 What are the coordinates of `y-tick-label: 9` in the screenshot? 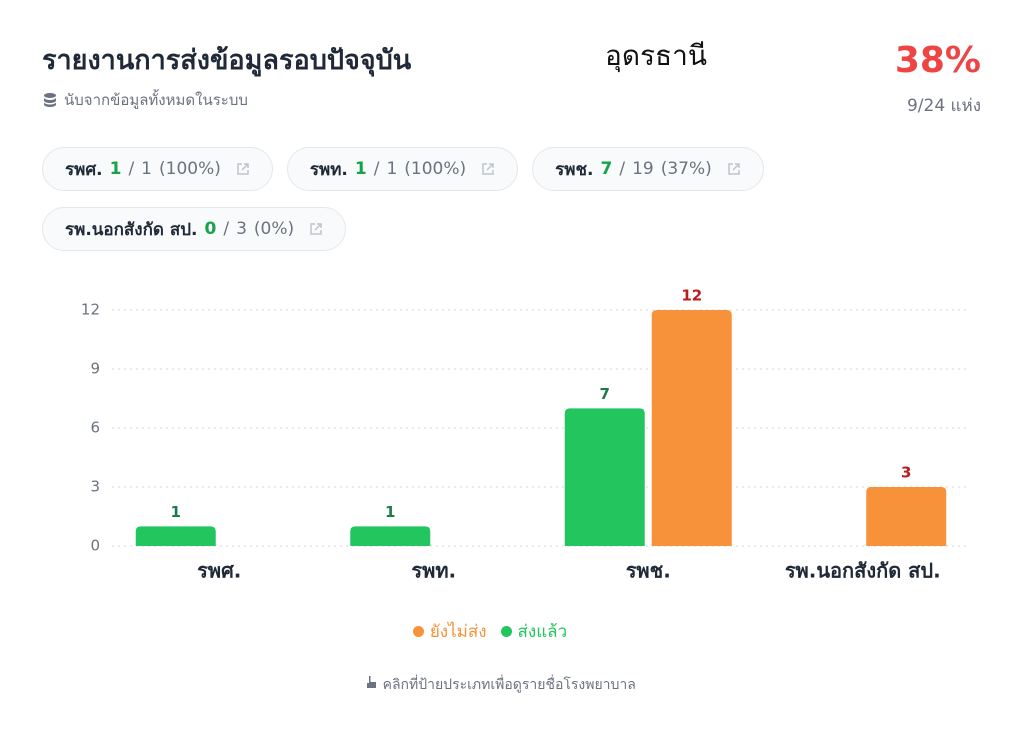 It's located at (95, 369).